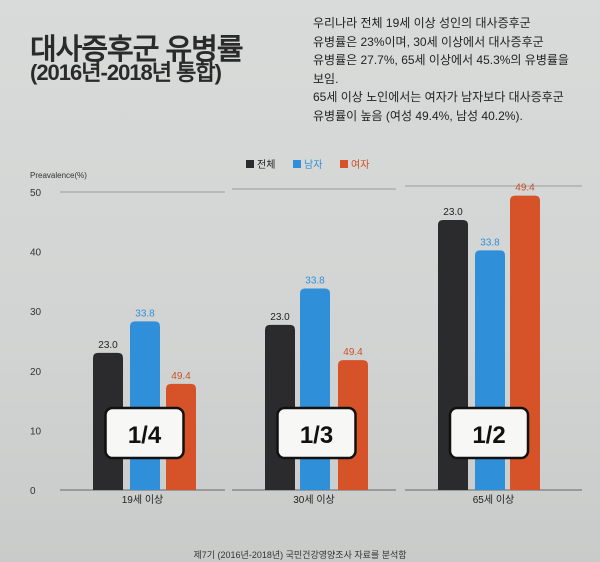  I want to click on legend-label: 남자, so click(313, 165).